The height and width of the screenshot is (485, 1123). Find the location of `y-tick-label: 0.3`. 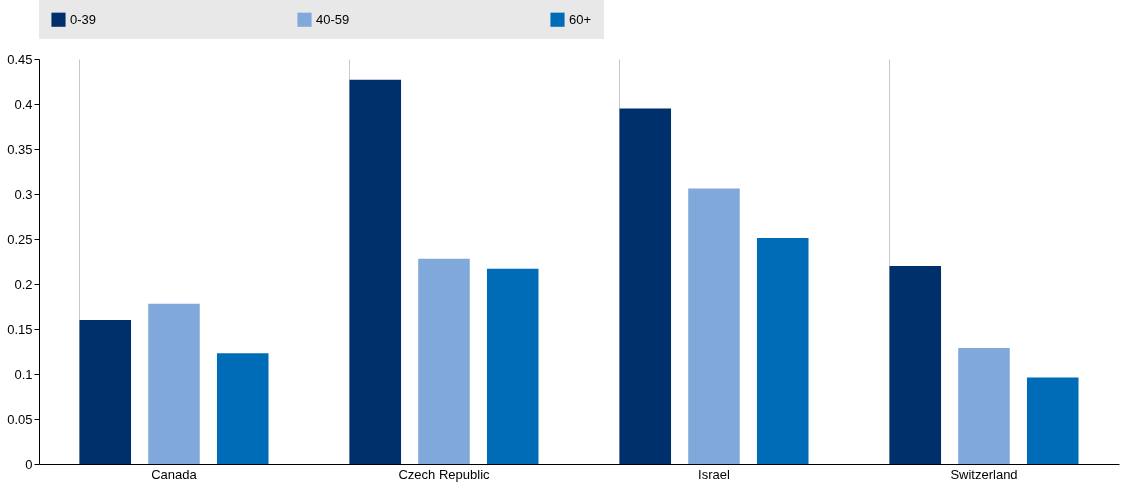

y-tick-label: 0.3 is located at coordinates (23, 194).